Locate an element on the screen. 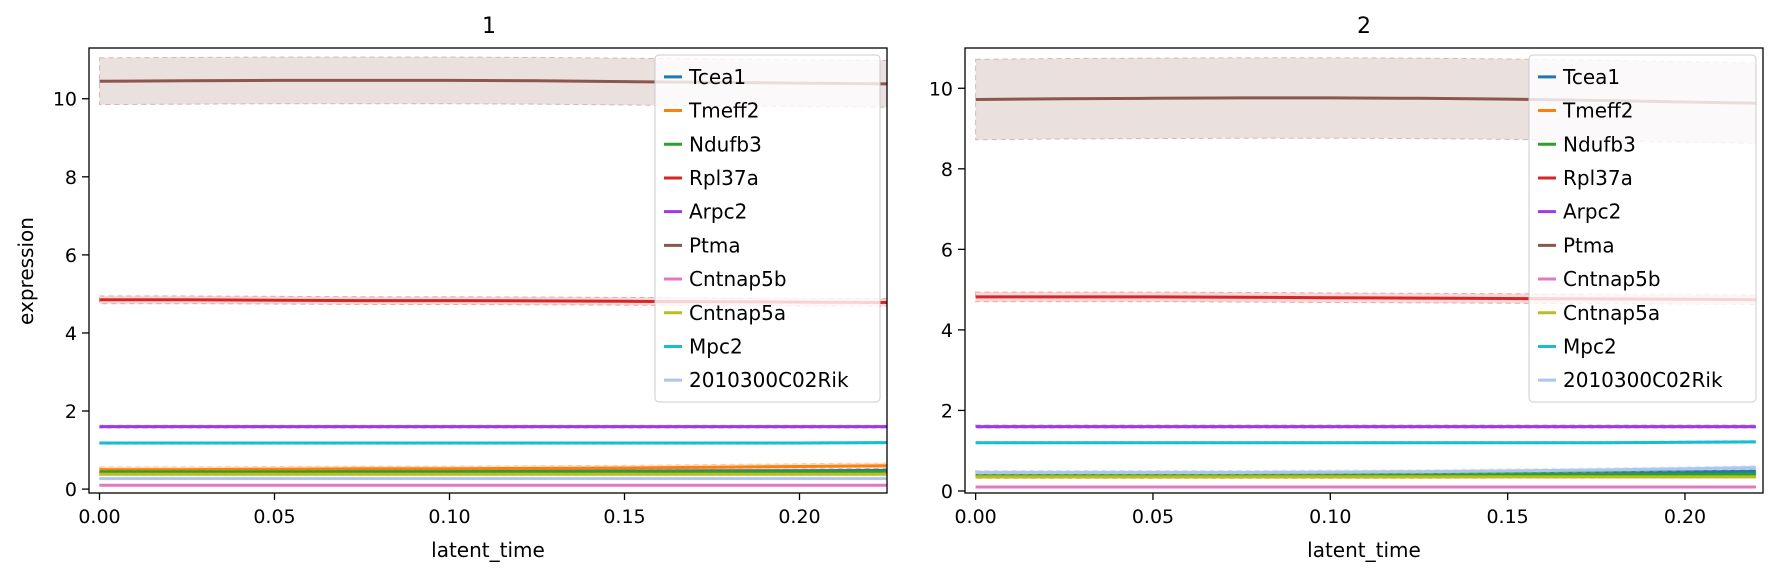  panel-title: 1 is located at coordinates (489, 26).